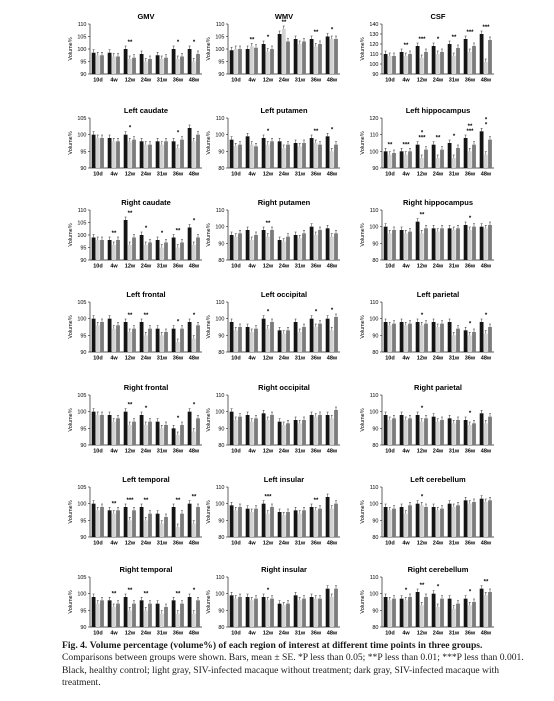 This screenshot has height=701, width=554. What do you see at coordinates (81, 224) in the screenshot?
I see `y-tick-label: 105` at bounding box center [81, 224].